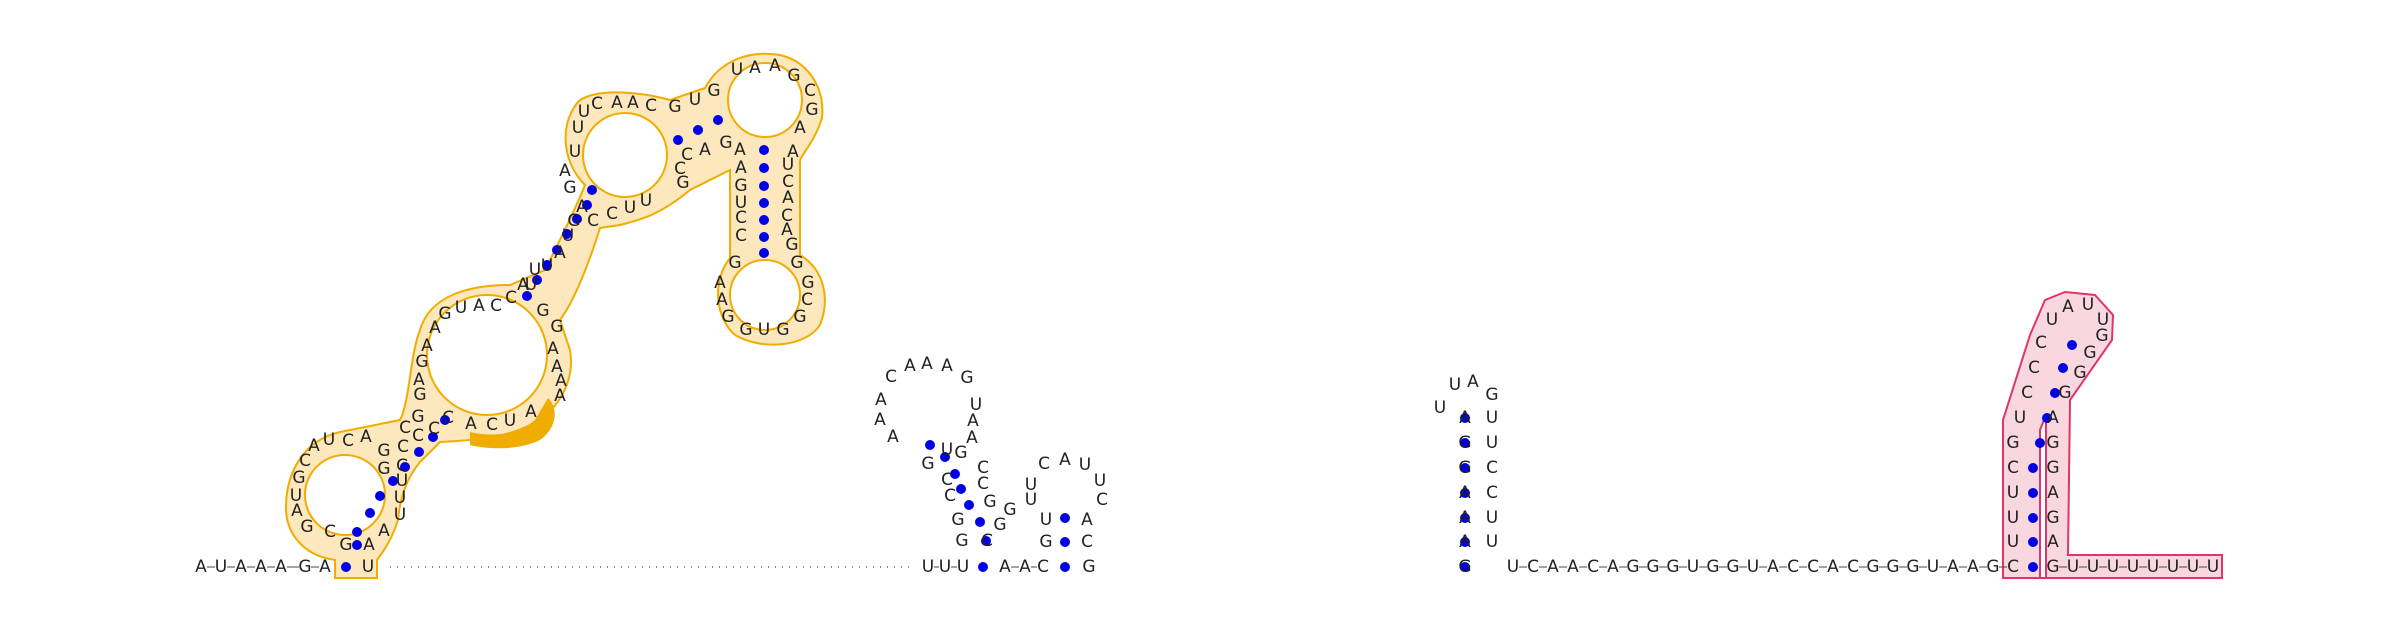 The width and height of the screenshot is (2400, 625). What do you see at coordinates (765, 295) in the screenshot?
I see `hairpin-loop-bottom-hole` at bounding box center [765, 295].